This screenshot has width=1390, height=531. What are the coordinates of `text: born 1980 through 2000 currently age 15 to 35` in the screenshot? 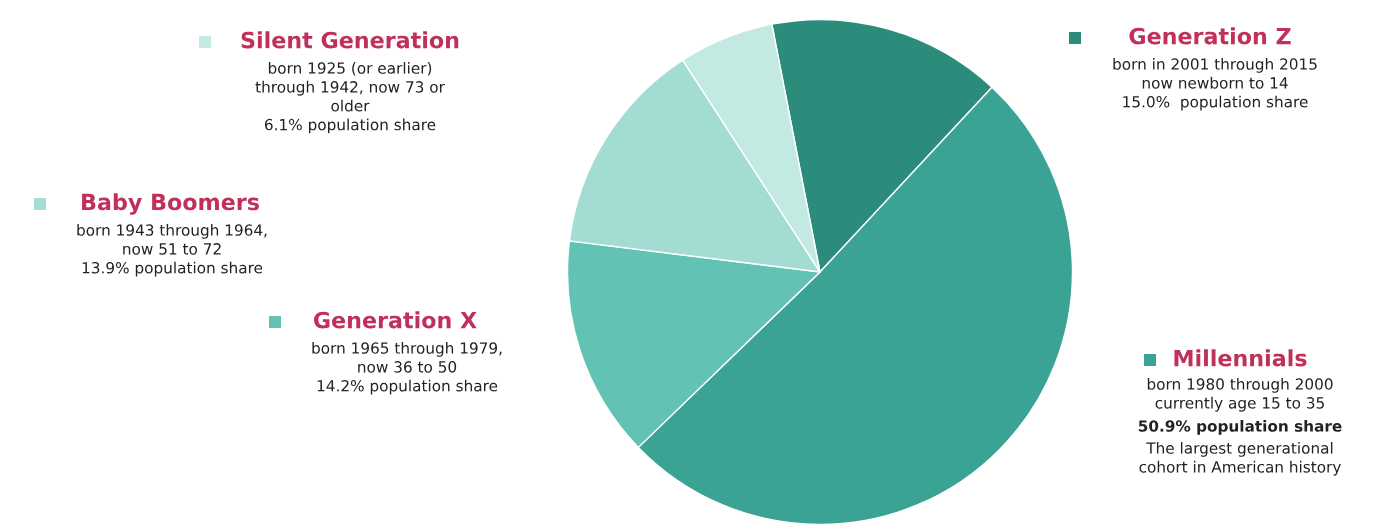 It's located at (1240, 395).